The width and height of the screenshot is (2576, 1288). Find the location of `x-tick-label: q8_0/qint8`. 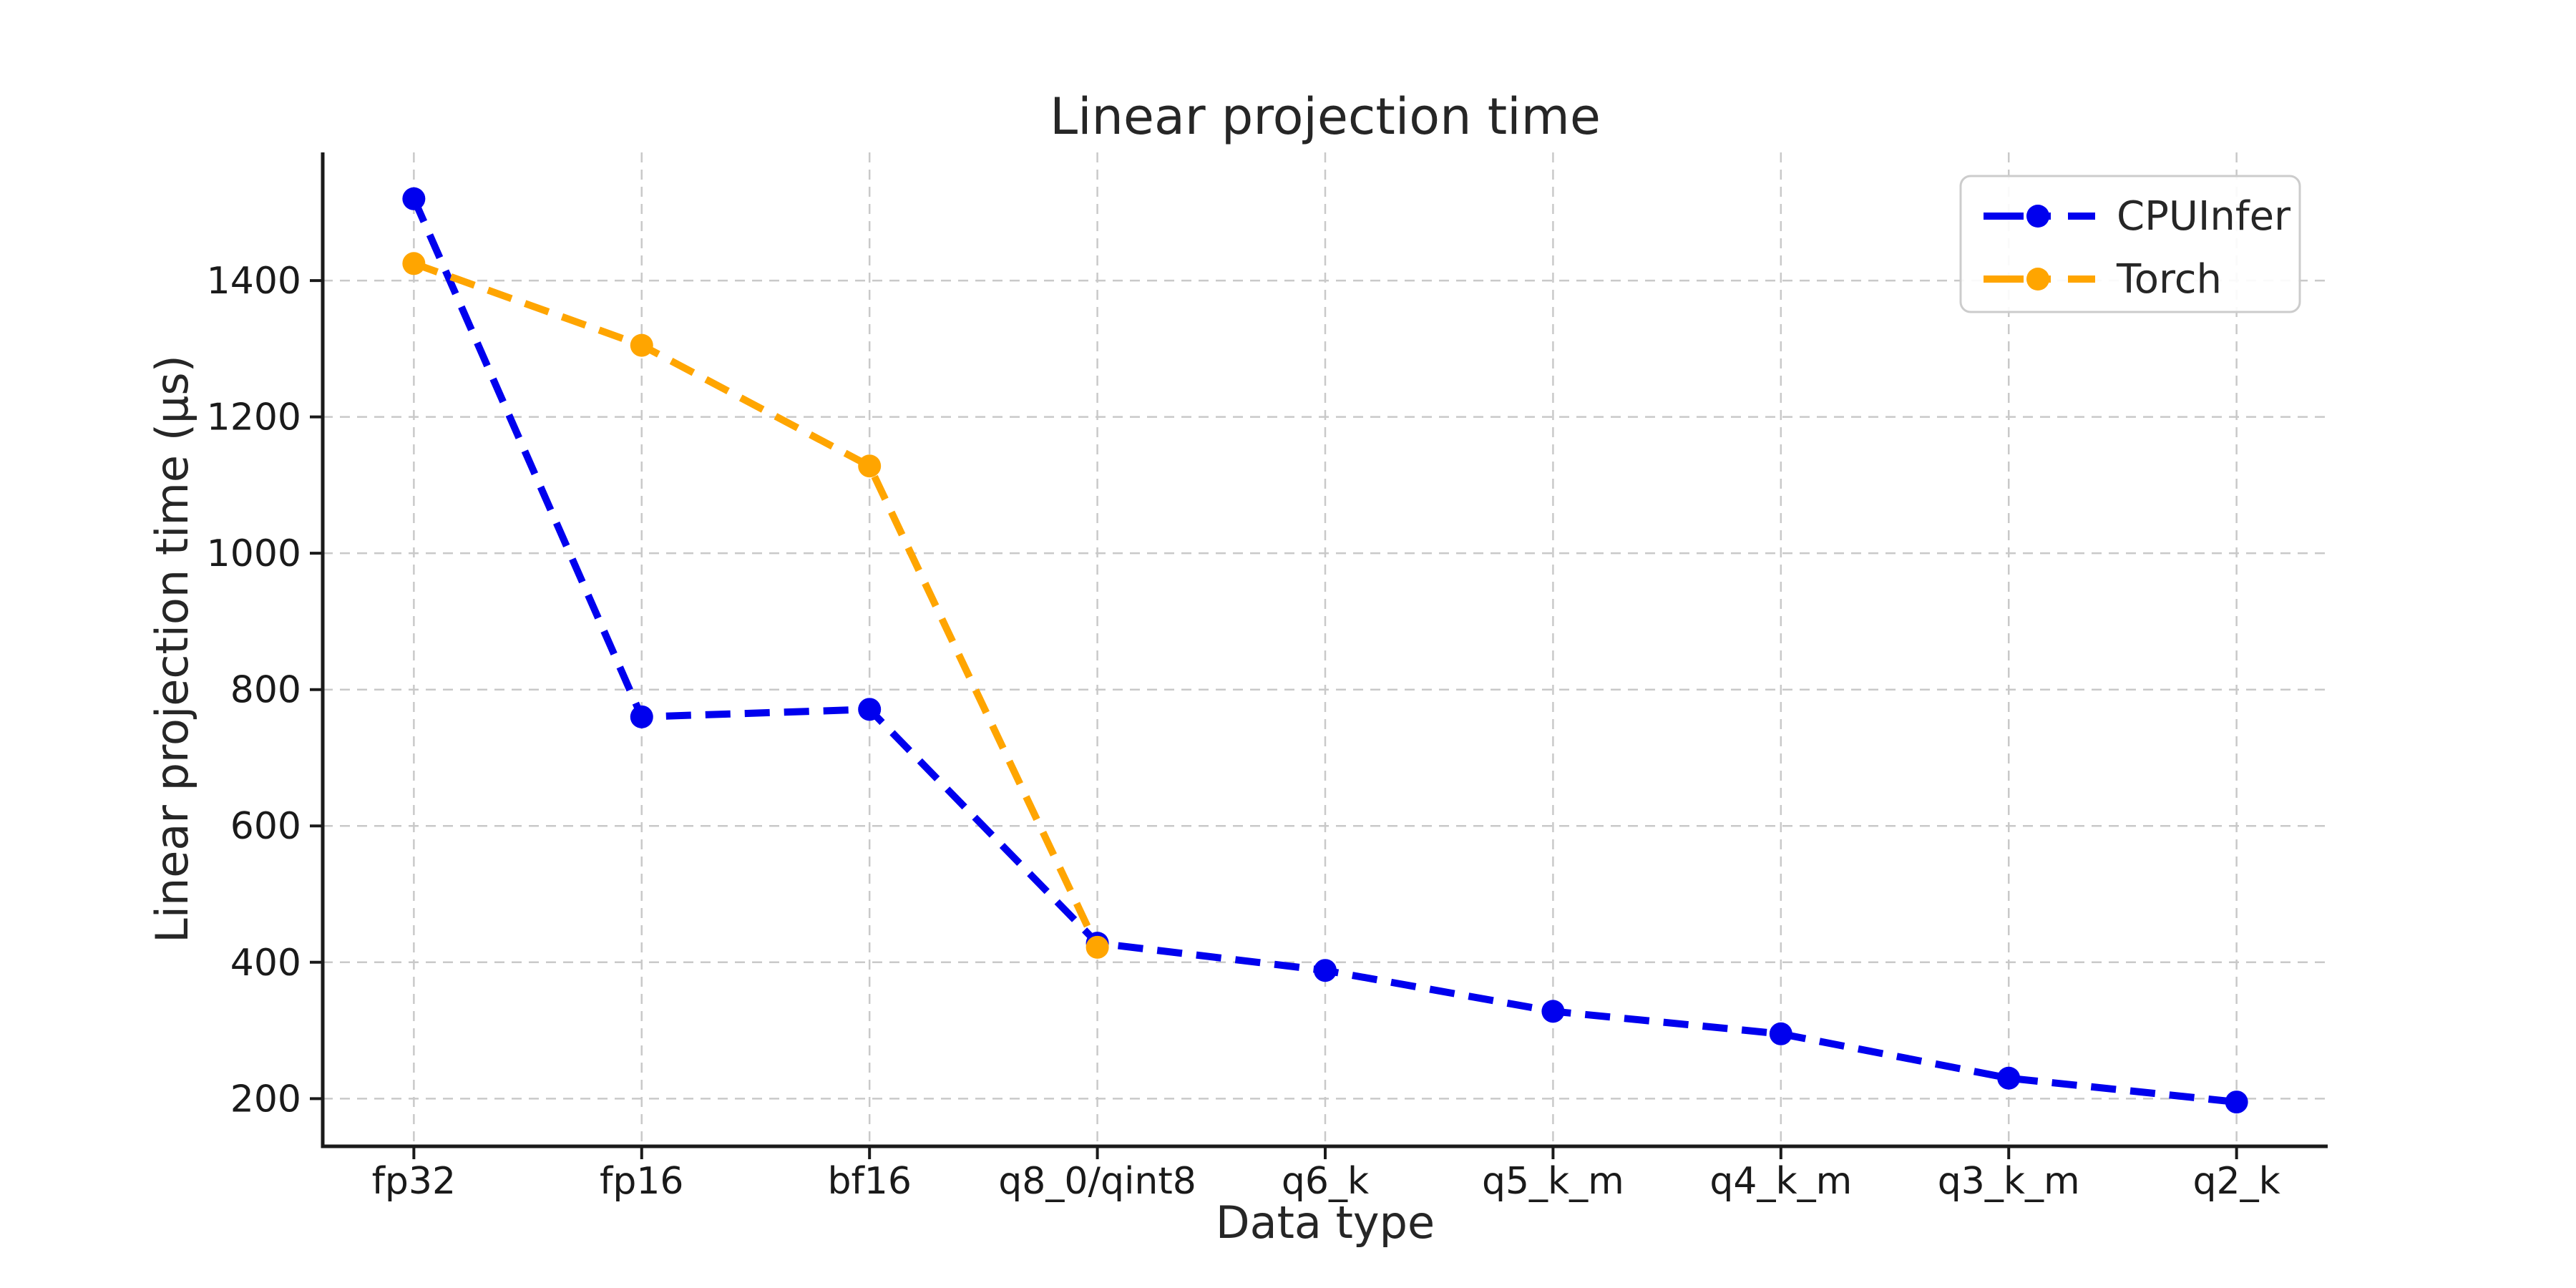

x-tick-label: q8_0/qint8 is located at coordinates (1097, 1181).